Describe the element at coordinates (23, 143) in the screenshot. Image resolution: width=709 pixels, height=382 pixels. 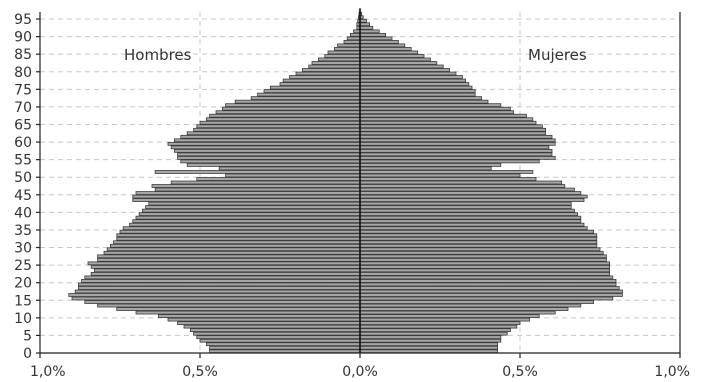
I see `y-tick-label: 60` at that location.